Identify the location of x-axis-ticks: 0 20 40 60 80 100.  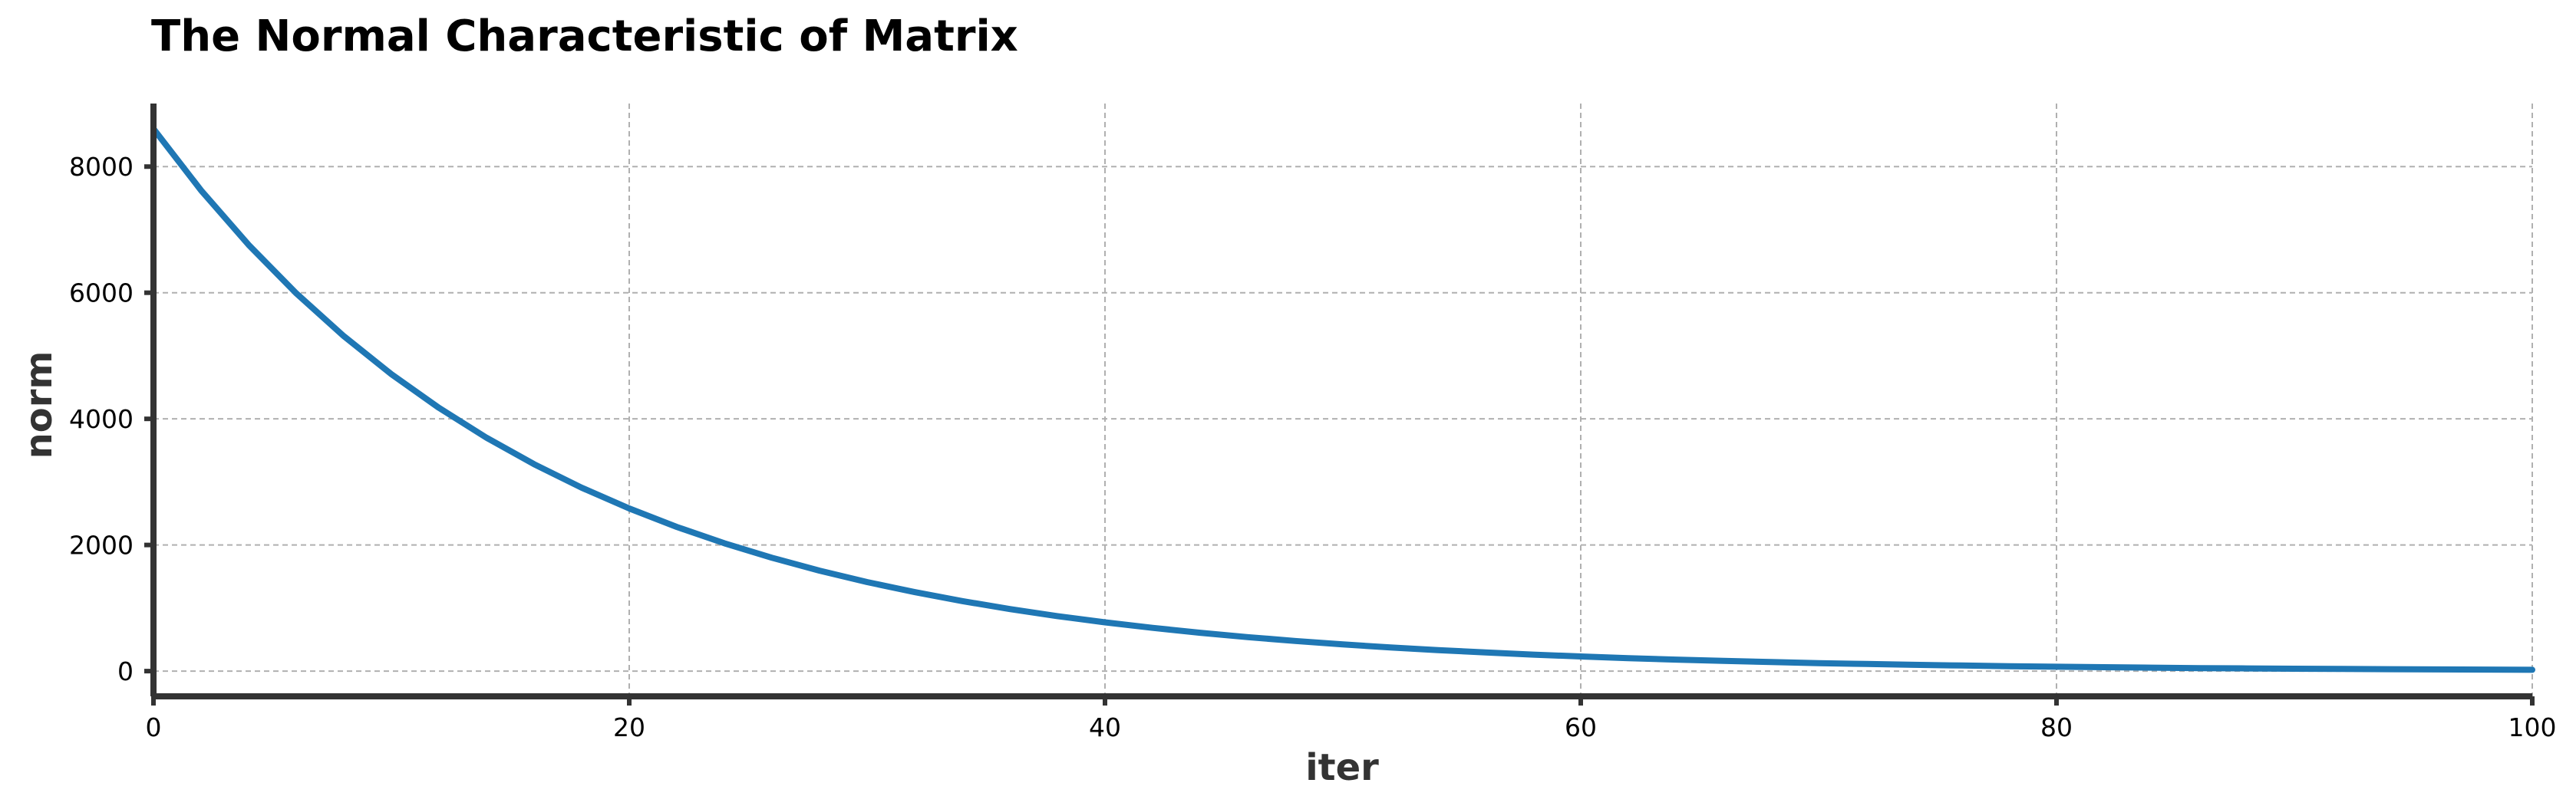
(1351, 719).